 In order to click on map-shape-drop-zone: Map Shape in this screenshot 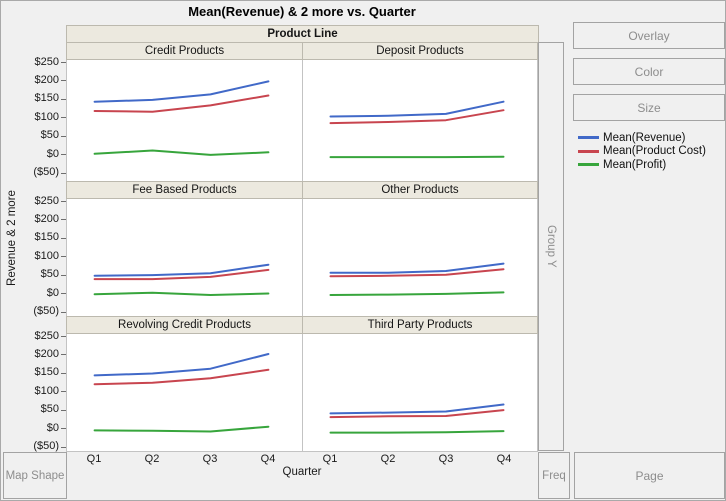, I will do `click(35, 475)`.